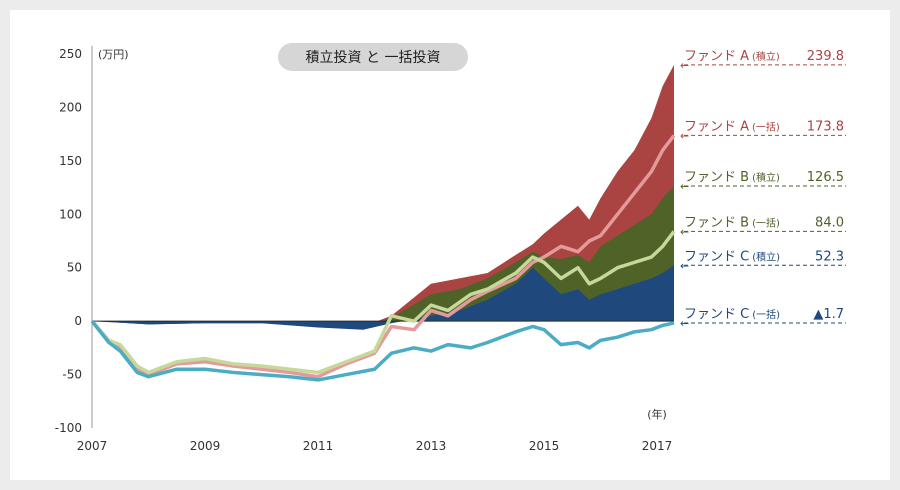 This screenshot has height=490, width=900. I want to click on series-label: ファンド C (積立), so click(732, 256).